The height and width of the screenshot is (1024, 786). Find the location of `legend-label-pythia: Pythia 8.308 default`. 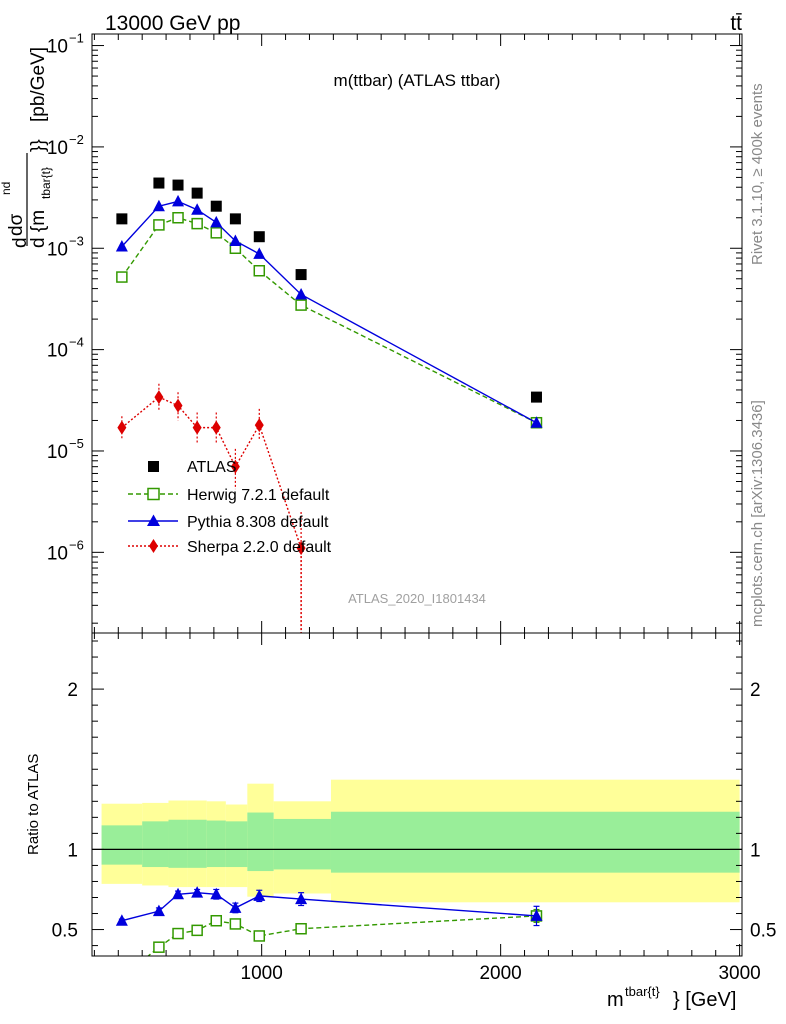

legend-label-pythia: Pythia 8.308 default is located at coordinates (258, 522).